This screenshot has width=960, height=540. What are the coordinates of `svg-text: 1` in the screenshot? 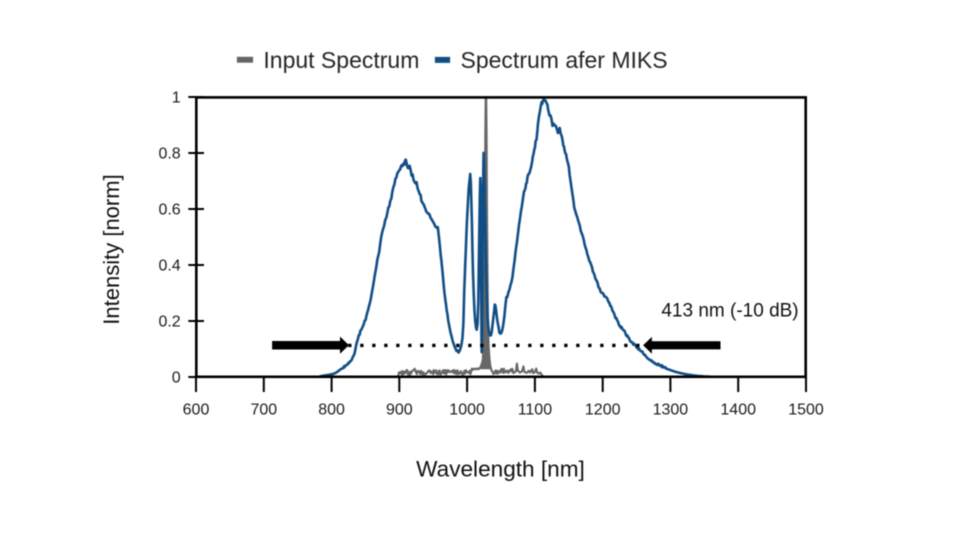 It's located at (176, 98).